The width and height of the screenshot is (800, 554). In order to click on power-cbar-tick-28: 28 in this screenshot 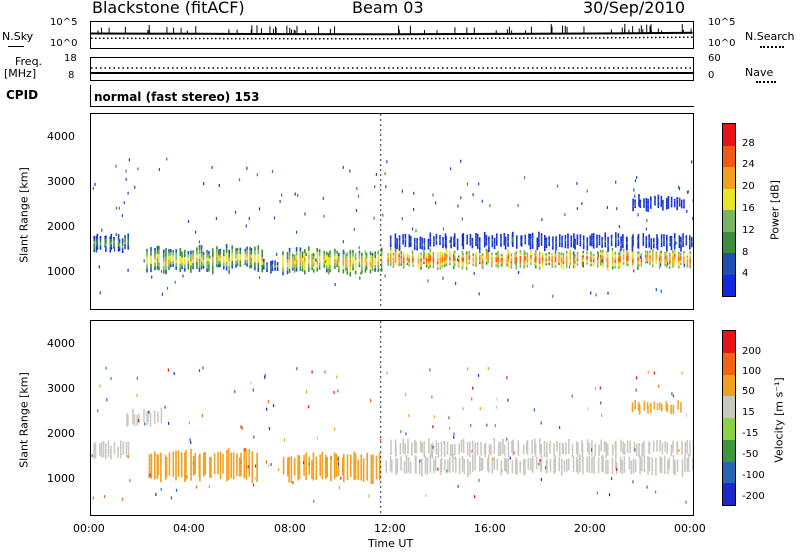, I will do `click(748, 143)`.